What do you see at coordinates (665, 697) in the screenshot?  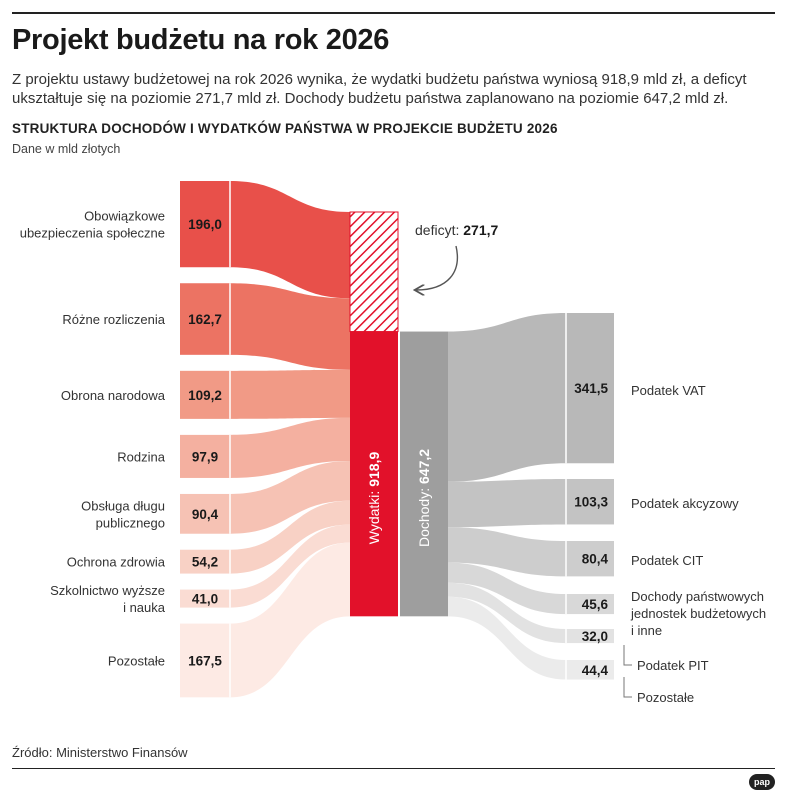 I see `revenue-category-label: Pozostałe` at bounding box center [665, 697].